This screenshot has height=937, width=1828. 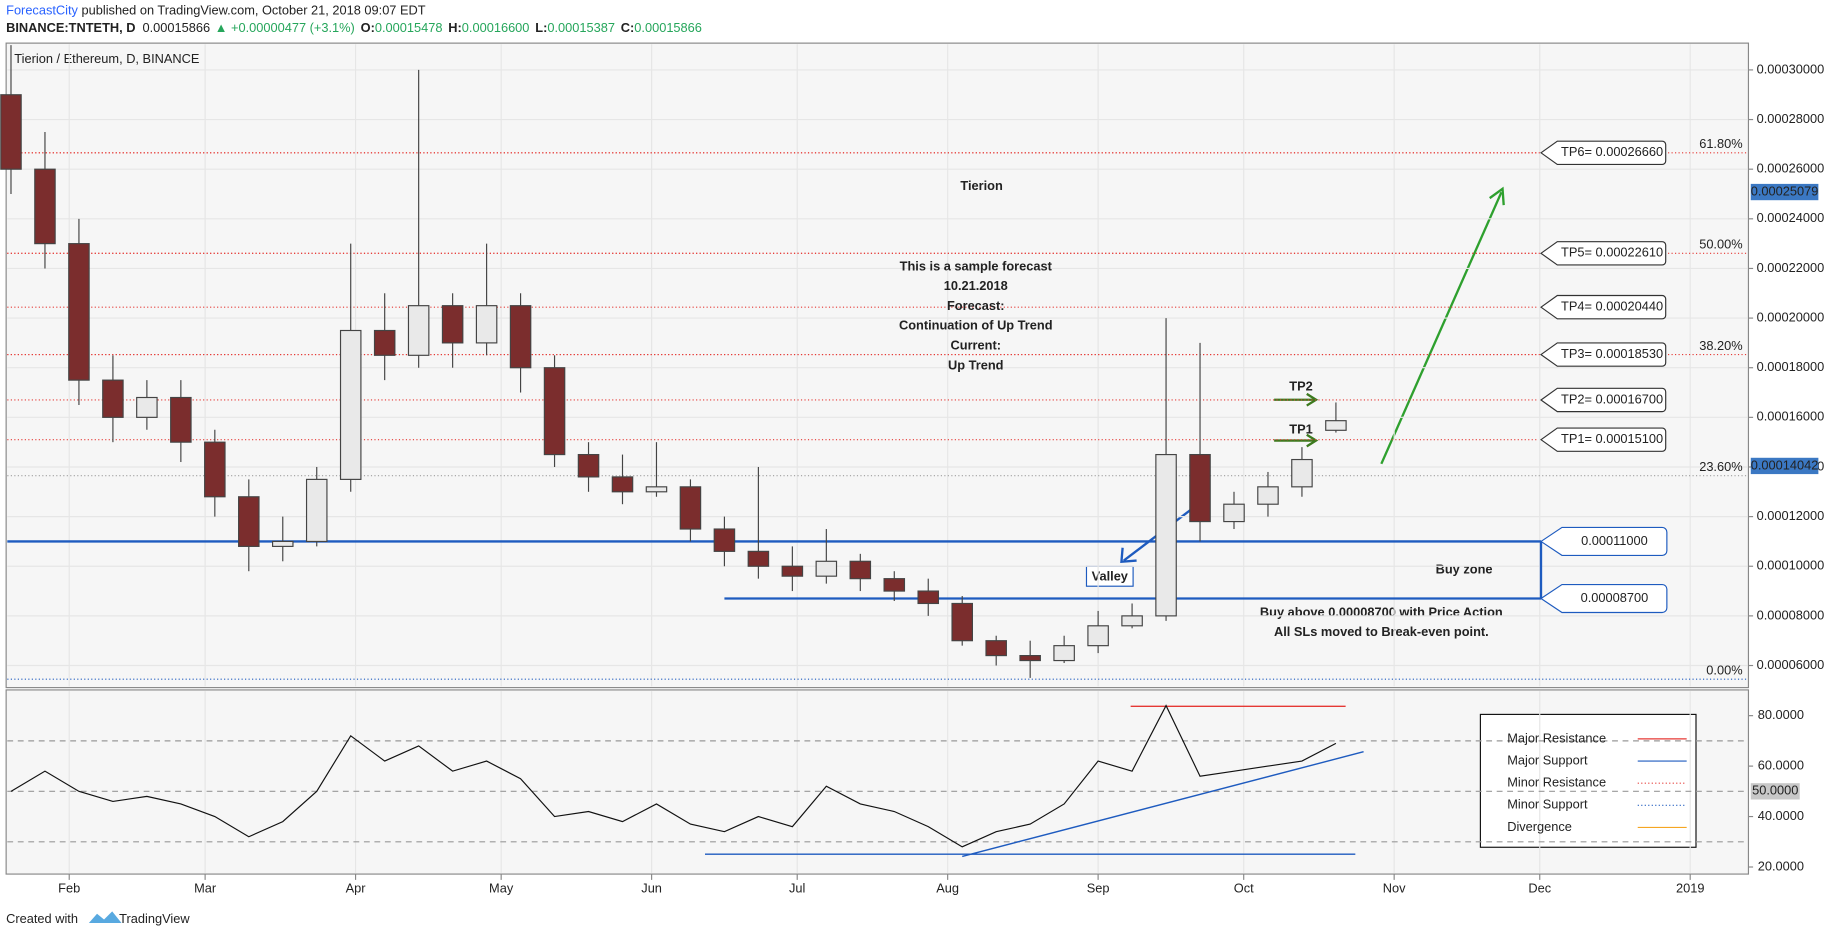 I want to click on y-tick-label: 0.00022000, so click(x=1791, y=267).